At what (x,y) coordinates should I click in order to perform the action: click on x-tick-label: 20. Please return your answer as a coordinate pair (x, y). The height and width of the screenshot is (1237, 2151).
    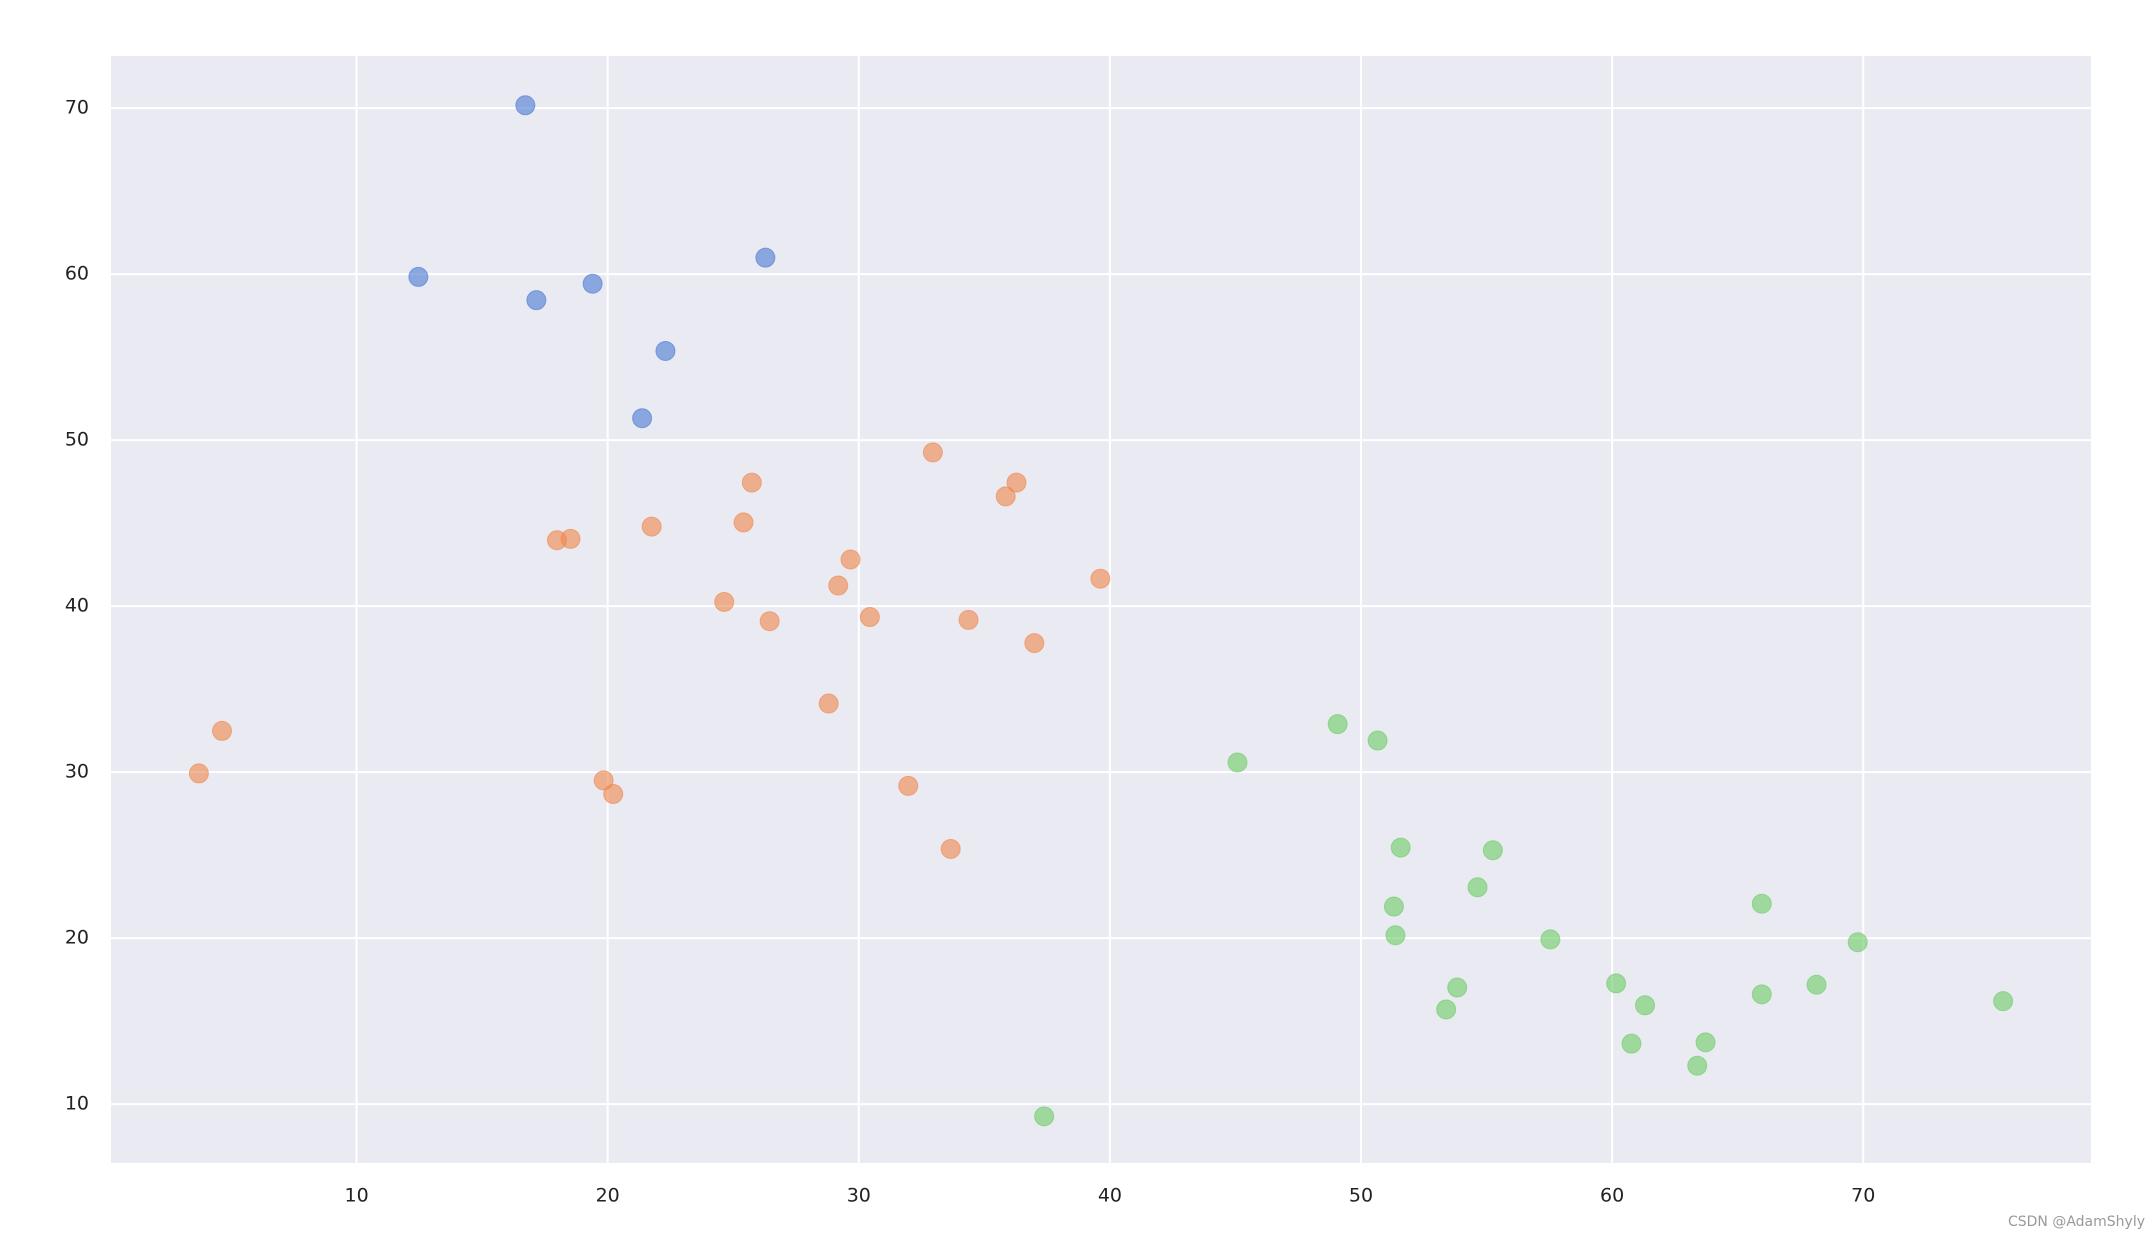
    Looking at the image, I should click on (608, 1196).